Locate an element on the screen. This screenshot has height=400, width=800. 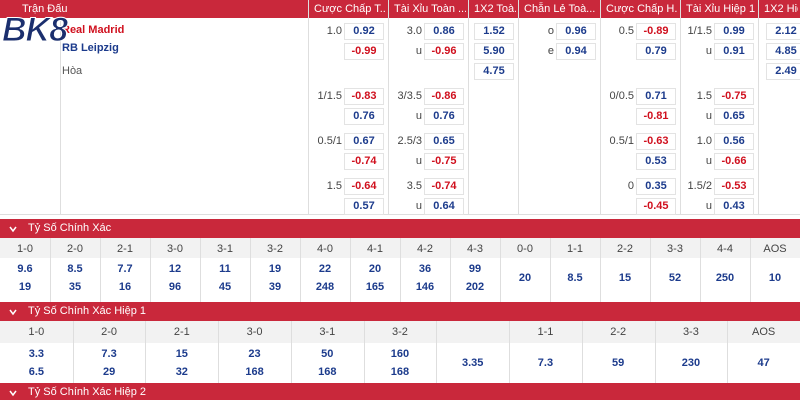
odds-value: 2.49 is located at coordinates (783, 71).